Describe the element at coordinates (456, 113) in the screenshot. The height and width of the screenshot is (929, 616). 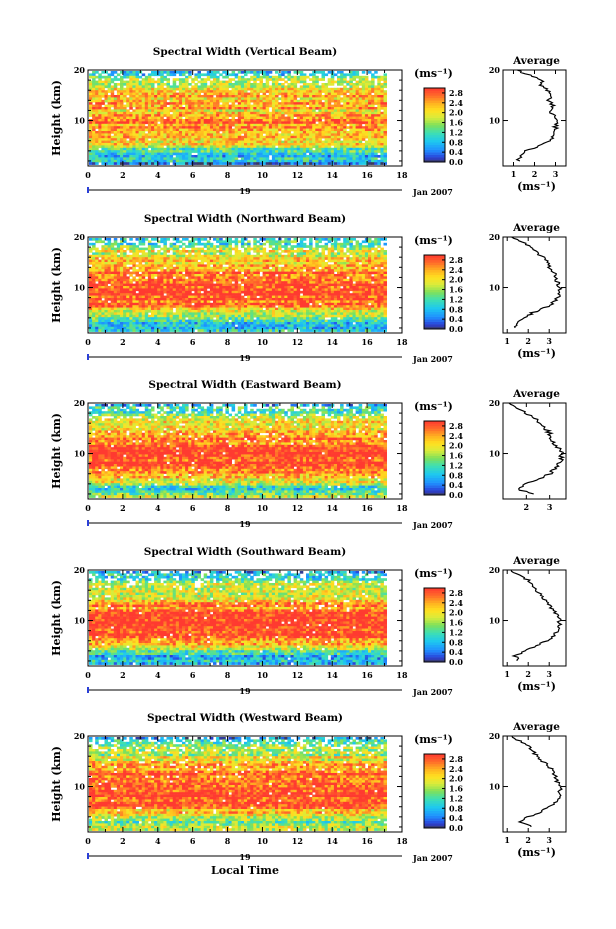
I see `colorbar-tick-label: 2.0` at that location.